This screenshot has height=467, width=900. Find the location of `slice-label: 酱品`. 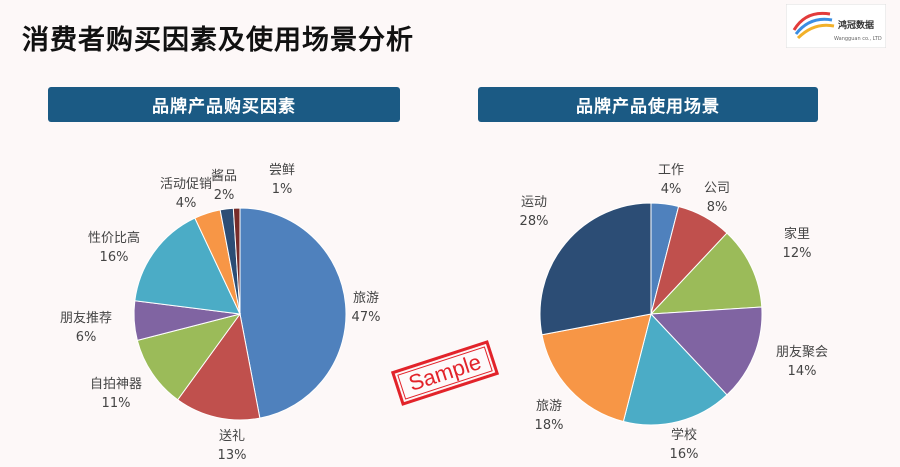

slice-label: 酱品 is located at coordinates (224, 176).